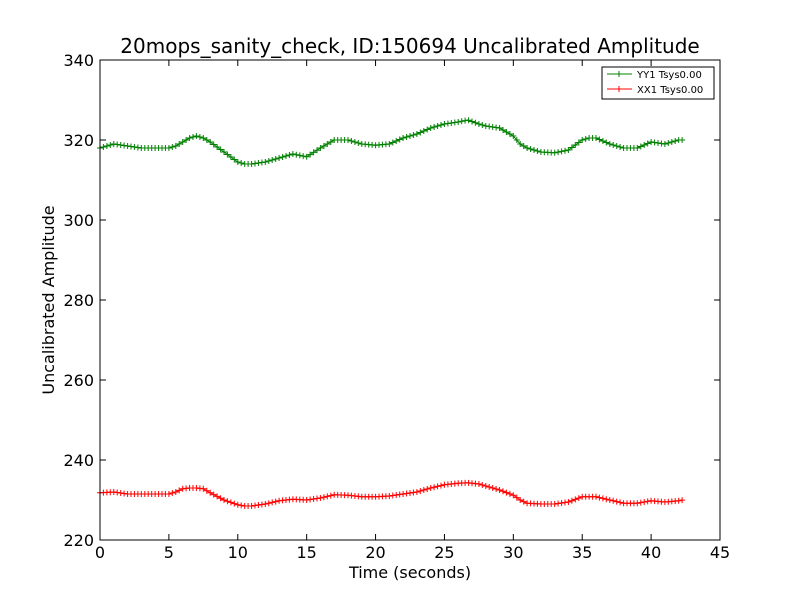 The height and width of the screenshot is (600, 800). I want to click on x-tick-label: 20, so click(375, 552).